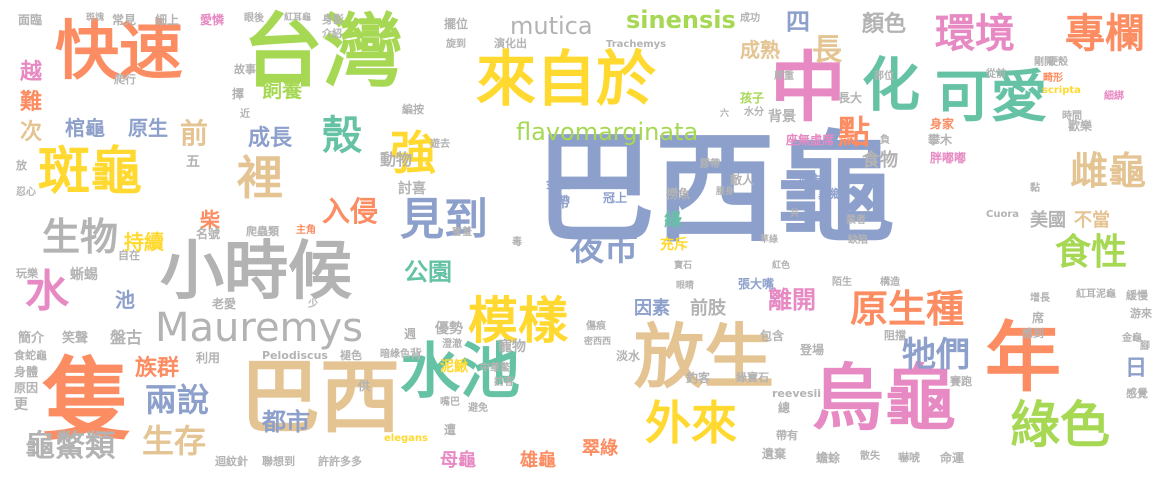 The image size is (1175, 482). Describe the element at coordinates (1080, 126) in the screenshot. I see `word: 歡樂` at that location.